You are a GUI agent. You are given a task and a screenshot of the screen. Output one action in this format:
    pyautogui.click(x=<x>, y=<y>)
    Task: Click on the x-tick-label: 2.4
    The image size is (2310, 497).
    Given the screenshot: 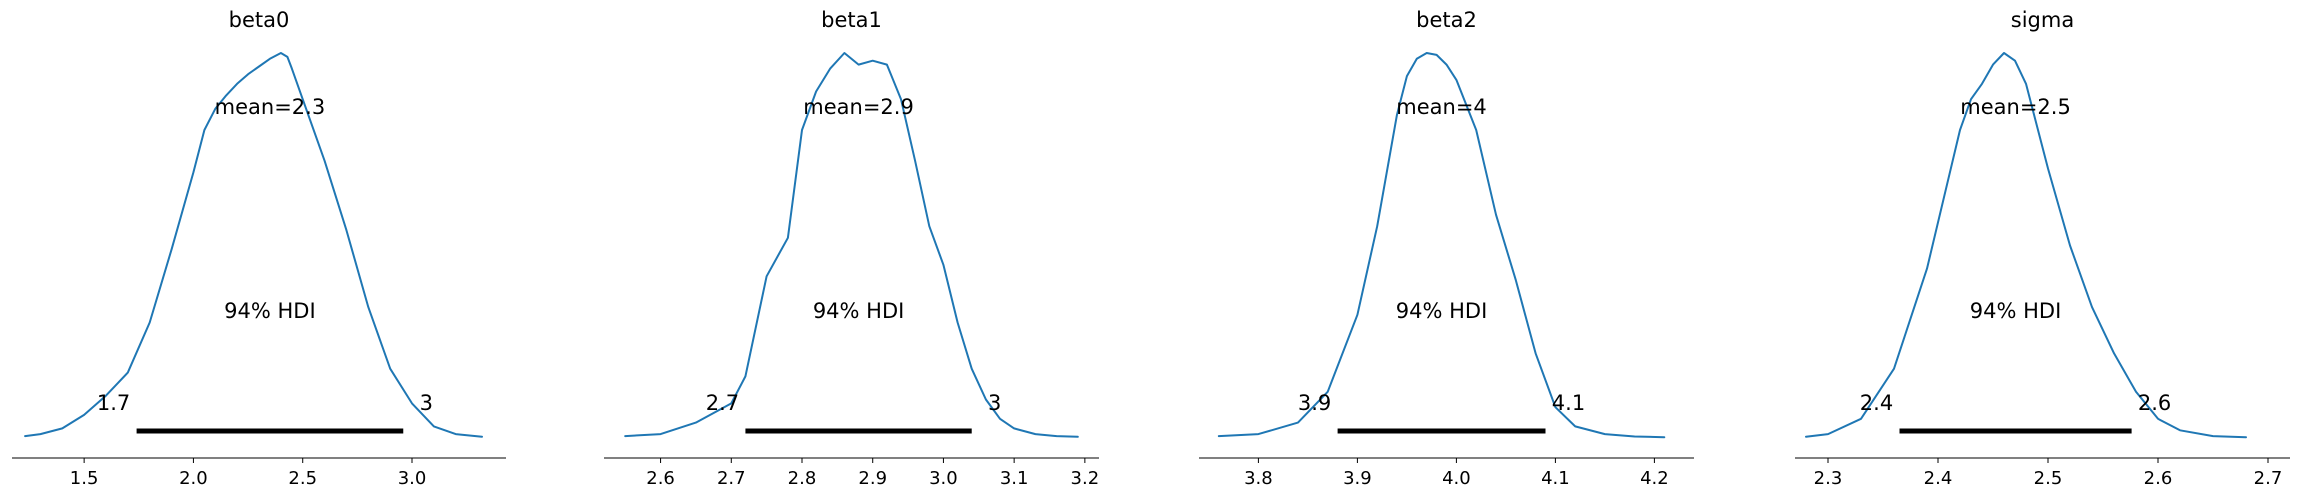 What is the action you would take?
    pyautogui.click(x=1938, y=478)
    